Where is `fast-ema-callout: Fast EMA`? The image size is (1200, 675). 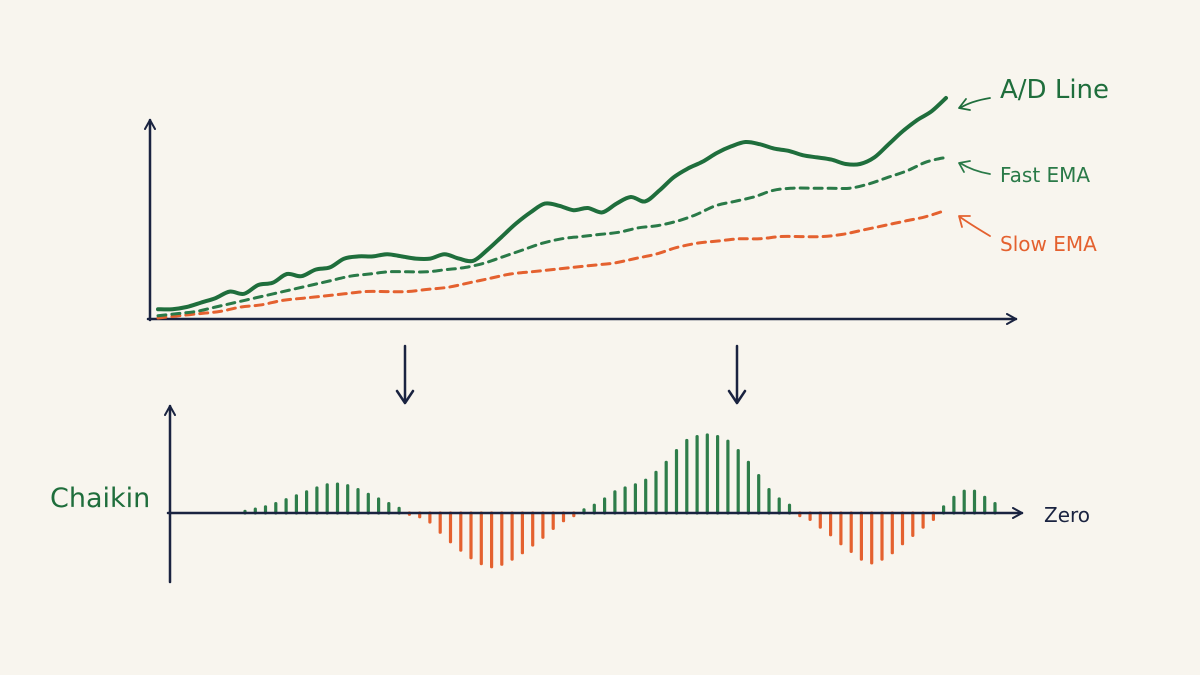
fast-ema-callout: Fast EMA is located at coordinates (1024, 173).